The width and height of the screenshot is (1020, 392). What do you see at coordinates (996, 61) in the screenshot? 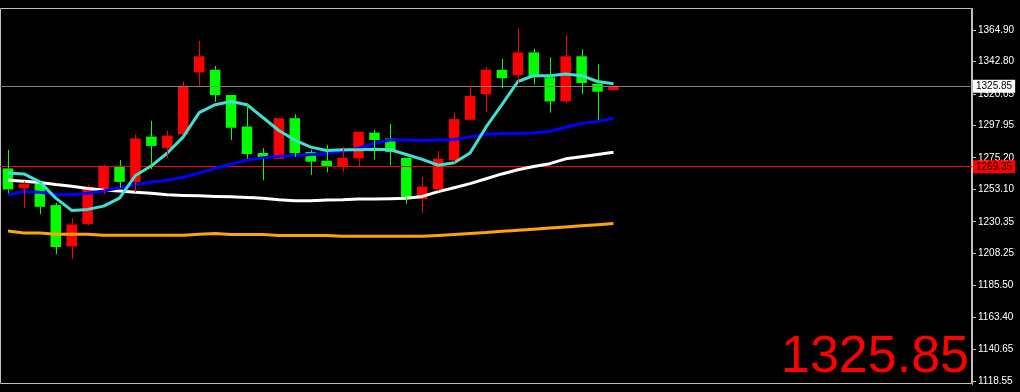
I see `y-tick-label: 1342.80` at bounding box center [996, 61].